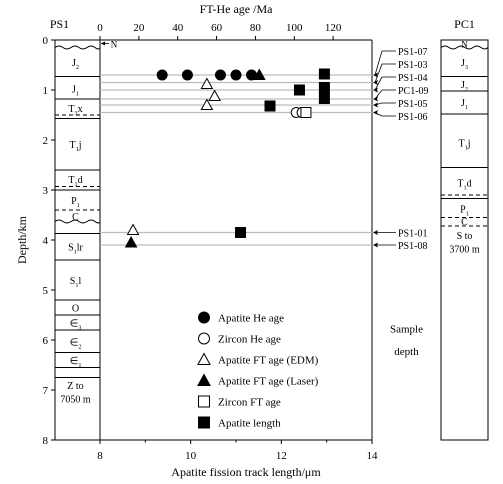 The width and height of the screenshot is (503, 484). I want to click on top-axis-label: FT-He age /Ma, so click(237, 9).